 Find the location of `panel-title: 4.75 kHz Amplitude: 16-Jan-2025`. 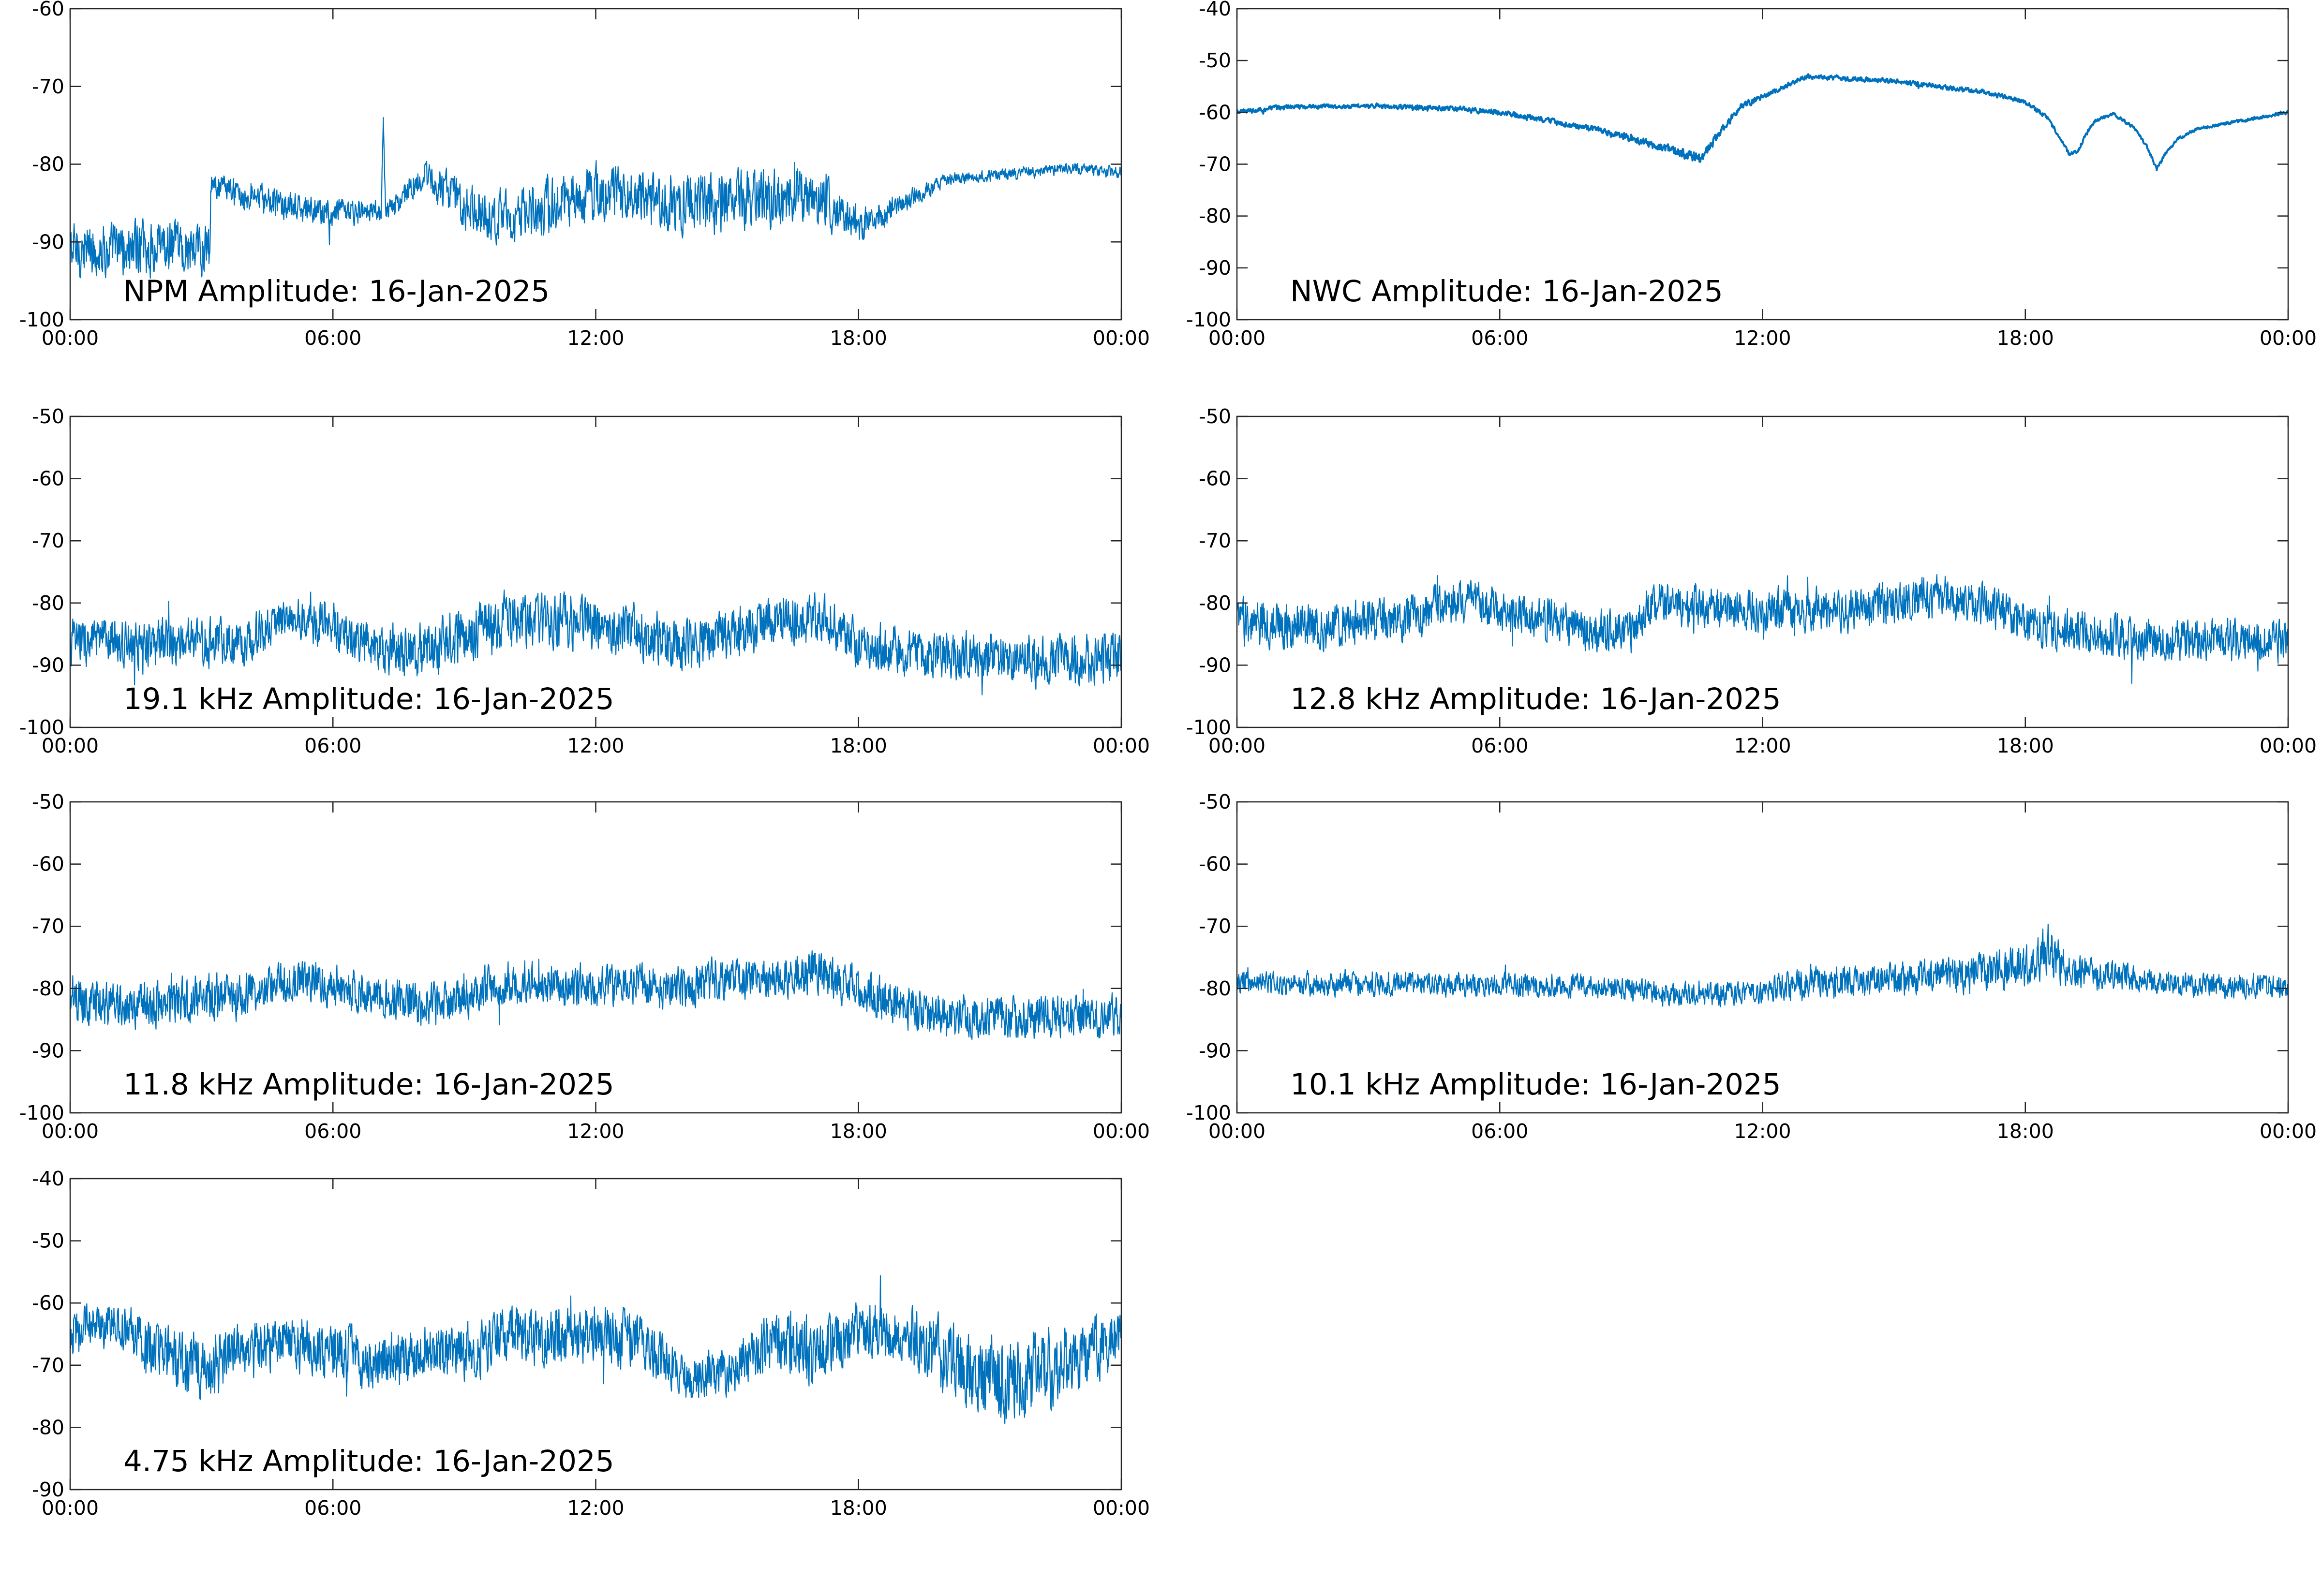

panel-title: 4.75 kHz Amplitude: 16-Jan-2025 is located at coordinates (368, 1461).